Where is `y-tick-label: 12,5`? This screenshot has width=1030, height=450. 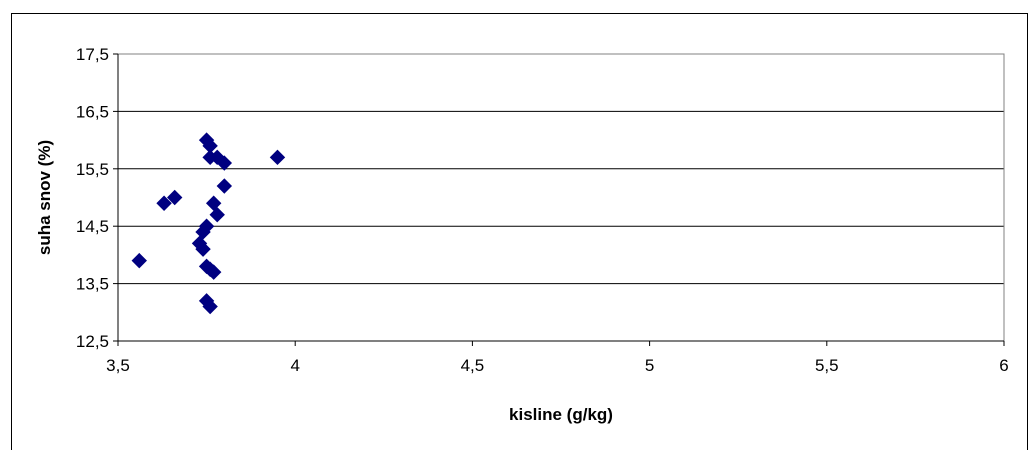
y-tick-label: 12,5 is located at coordinates (92, 341).